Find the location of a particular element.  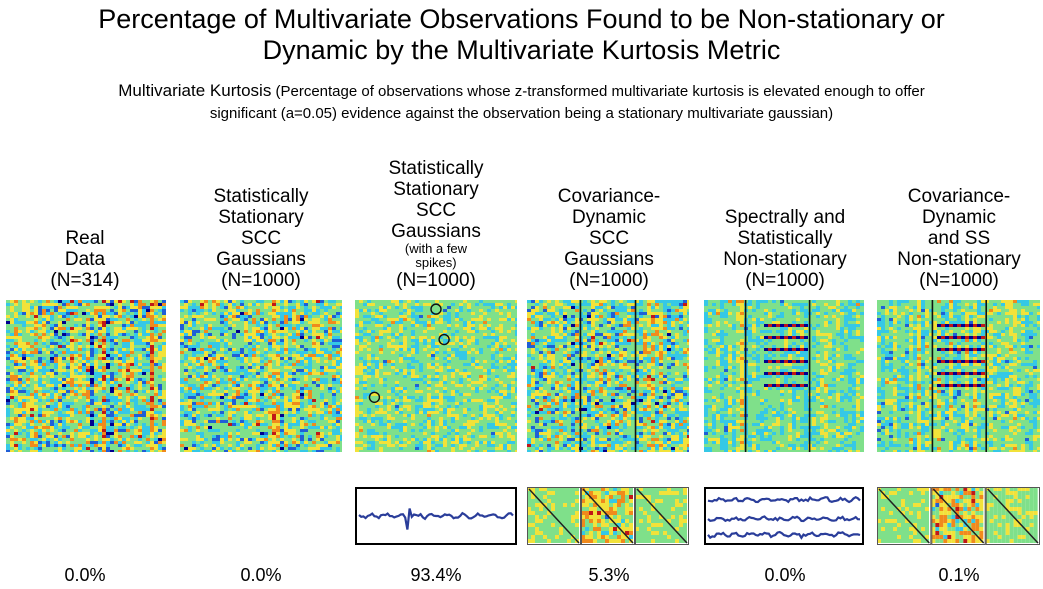

column-label: Covariance- Dynamic SCC Gaussians (N=1000) is located at coordinates (609, 238).